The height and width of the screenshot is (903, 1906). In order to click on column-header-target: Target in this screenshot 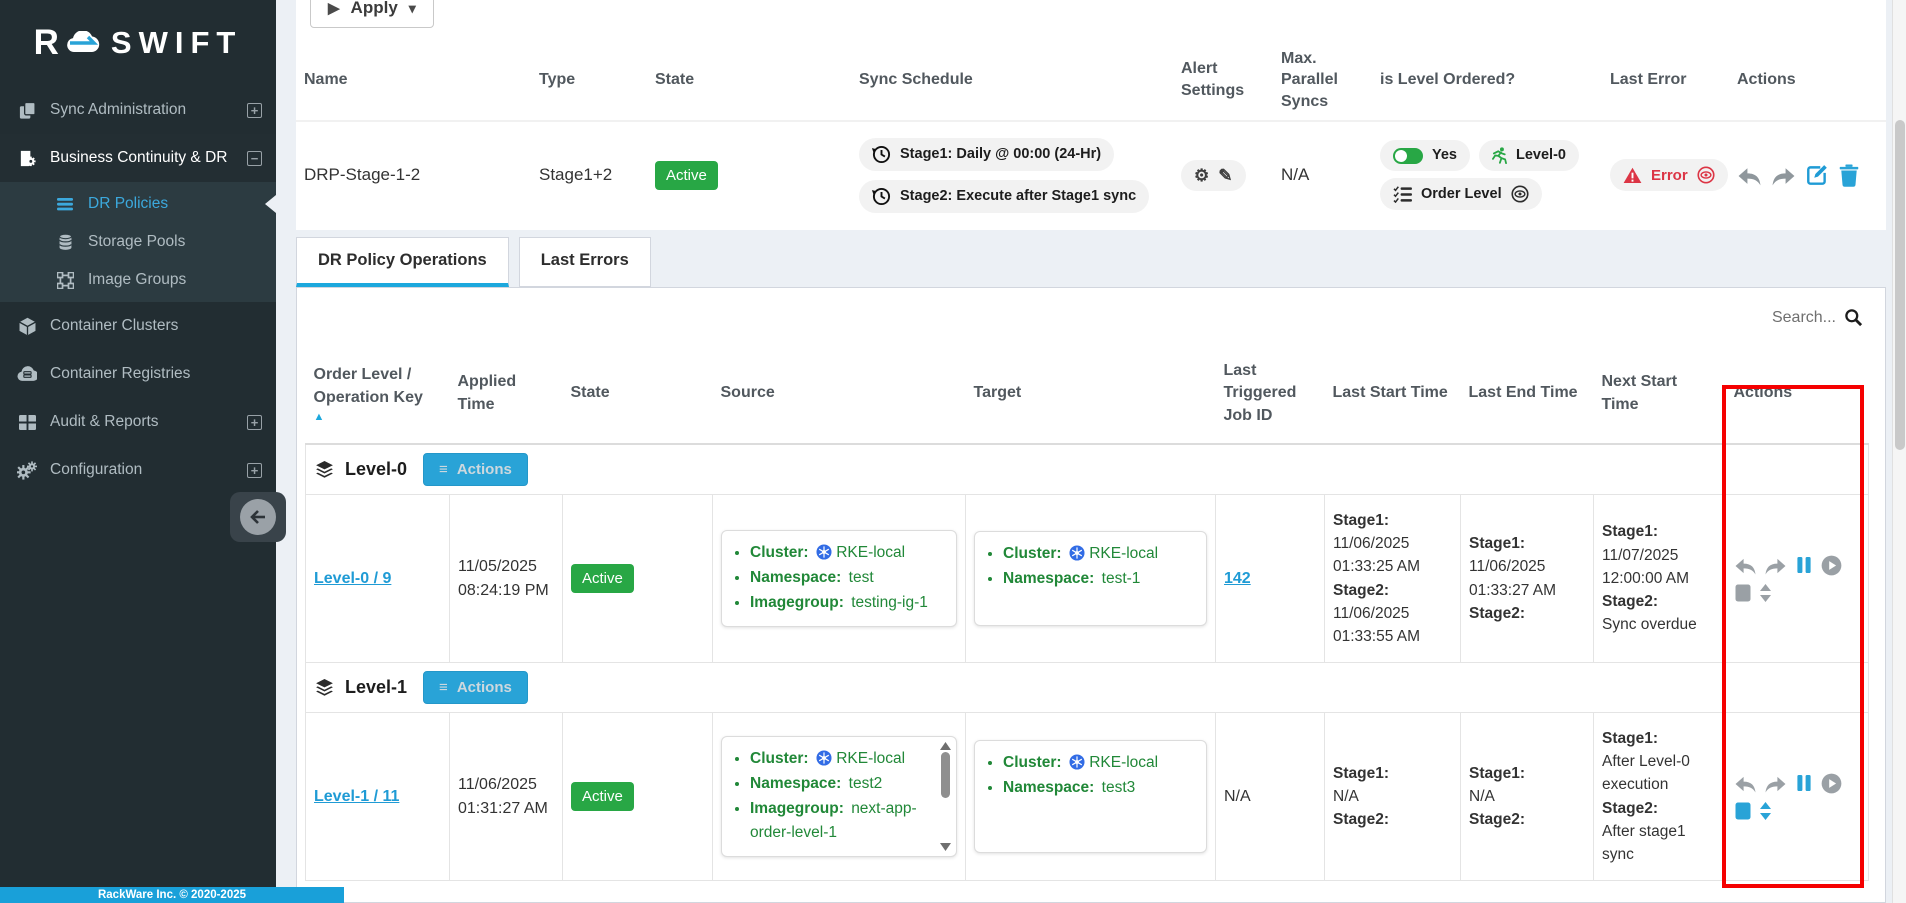, I will do `click(1090, 394)`.